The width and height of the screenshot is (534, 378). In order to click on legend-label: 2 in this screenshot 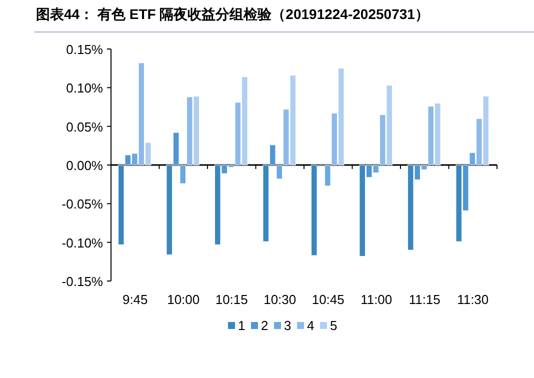, I will do `click(264, 325)`.